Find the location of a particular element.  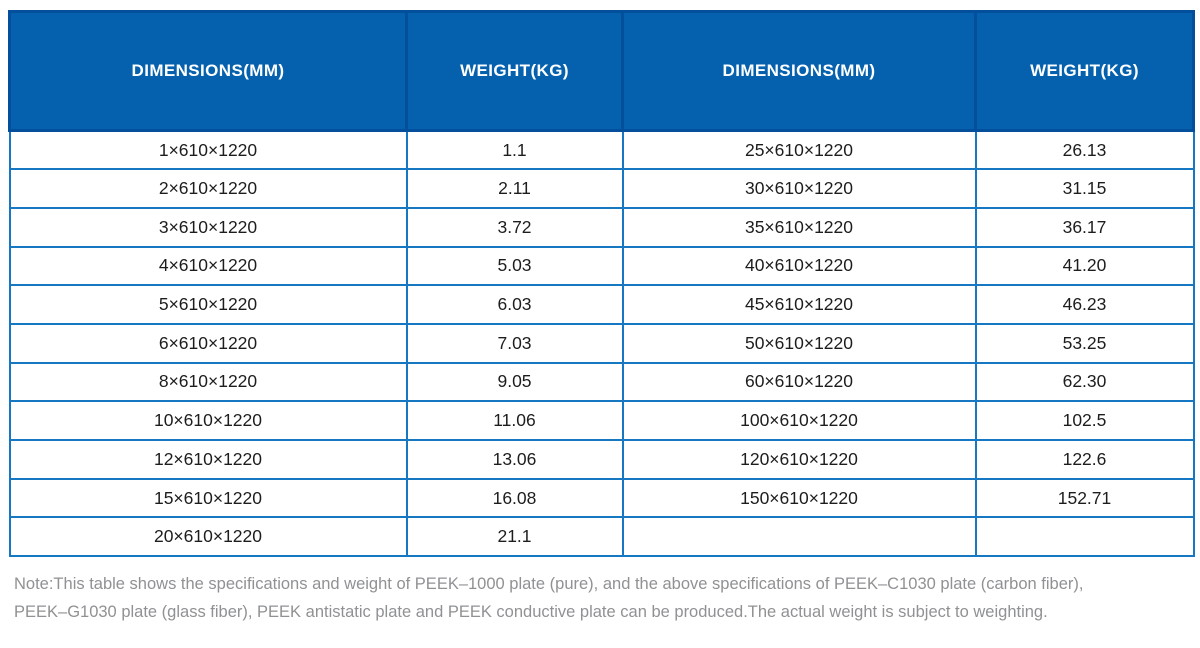

table-row: 1×610×1220 1.1 25×610×1220 26.13 is located at coordinates (601, 150).